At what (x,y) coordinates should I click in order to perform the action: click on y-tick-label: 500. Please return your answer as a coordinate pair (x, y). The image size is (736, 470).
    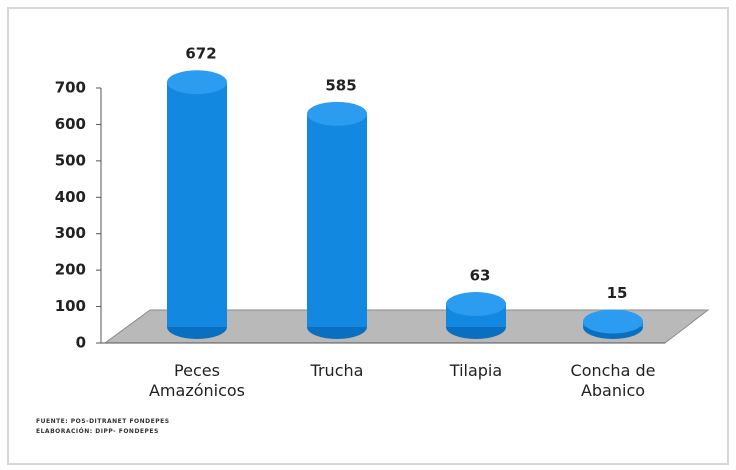
    Looking at the image, I should click on (70, 160).